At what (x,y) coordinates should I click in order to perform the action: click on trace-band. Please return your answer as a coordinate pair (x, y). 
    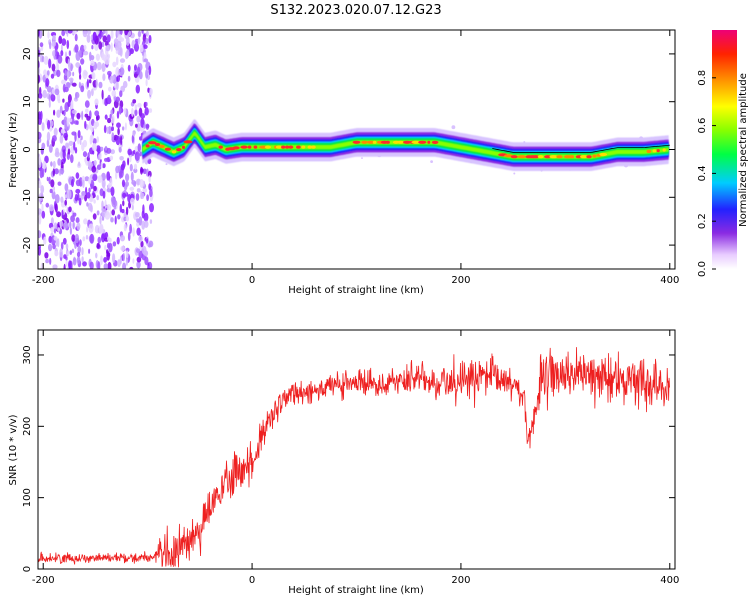
    Looking at the image, I should click on (405, 145).